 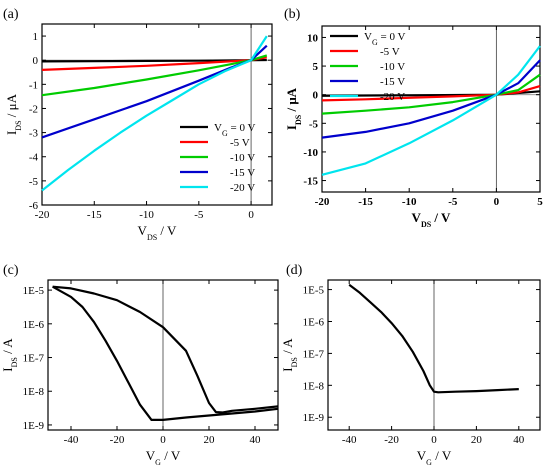 I want to click on panel-label: (b), so click(x=292, y=14).